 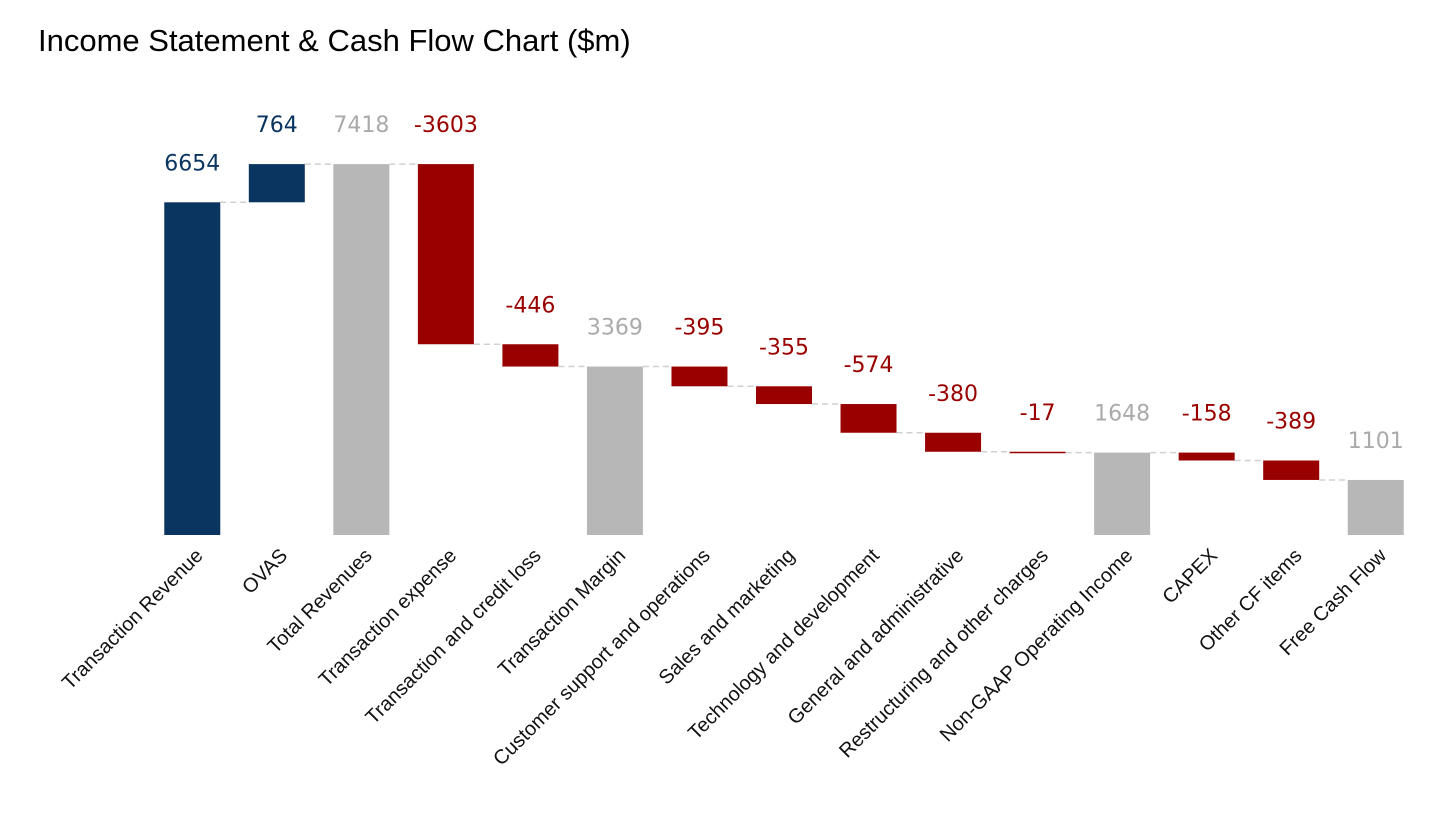 I want to click on value-label: -574, so click(x=869, y=365).